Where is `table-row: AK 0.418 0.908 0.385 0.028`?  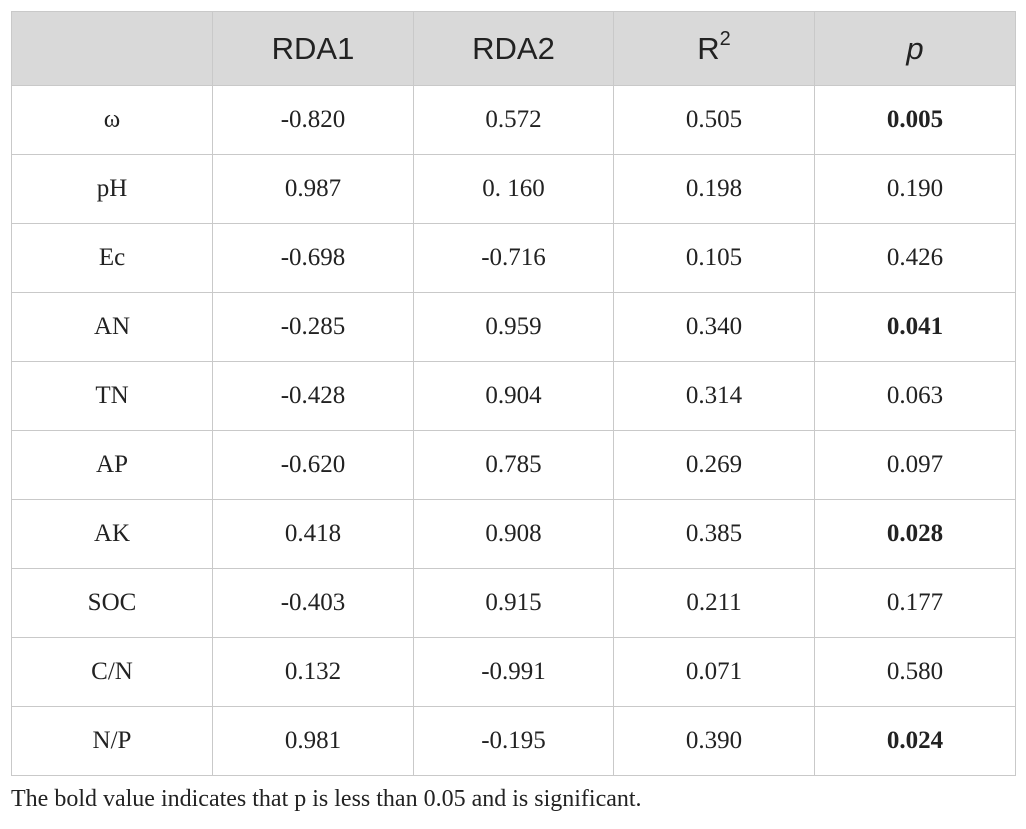
table-row: AK 0.418 0.908 0.385 0.028 is located at coordinates (513, 534).